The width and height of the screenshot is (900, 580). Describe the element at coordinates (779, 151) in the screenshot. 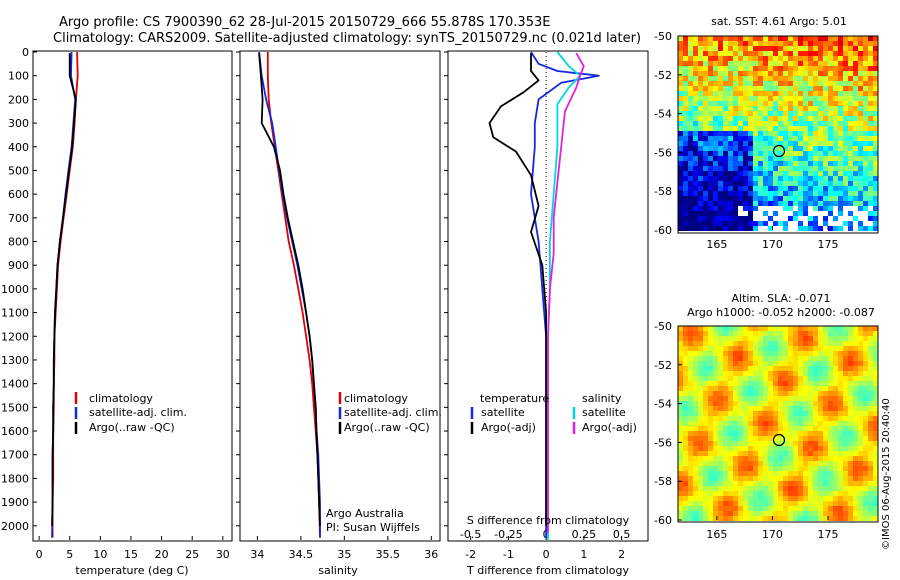

I see `argo-position-marker` at that location.